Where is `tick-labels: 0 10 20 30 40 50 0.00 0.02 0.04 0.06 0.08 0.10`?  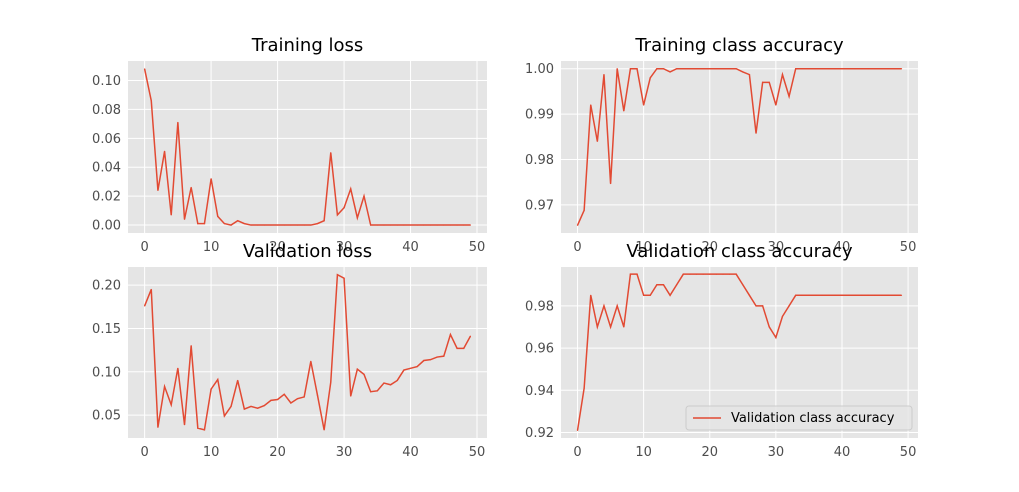
tick-labels: 0 10 20 30 40 50 0.00 0.02 0.04 0.06 0.08 0.10 is located at coordinates (288, 164).